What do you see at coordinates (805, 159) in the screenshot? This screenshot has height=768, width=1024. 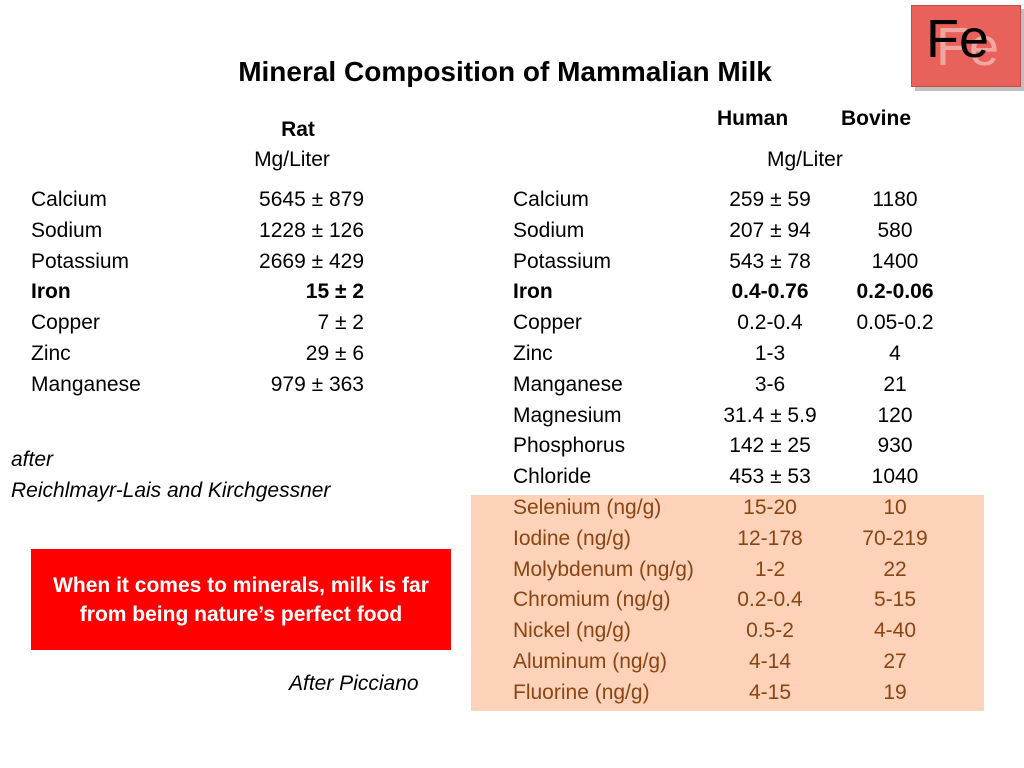 I see `human-bovine-unit: Mg/Liter` at bounding box center [805, 159].